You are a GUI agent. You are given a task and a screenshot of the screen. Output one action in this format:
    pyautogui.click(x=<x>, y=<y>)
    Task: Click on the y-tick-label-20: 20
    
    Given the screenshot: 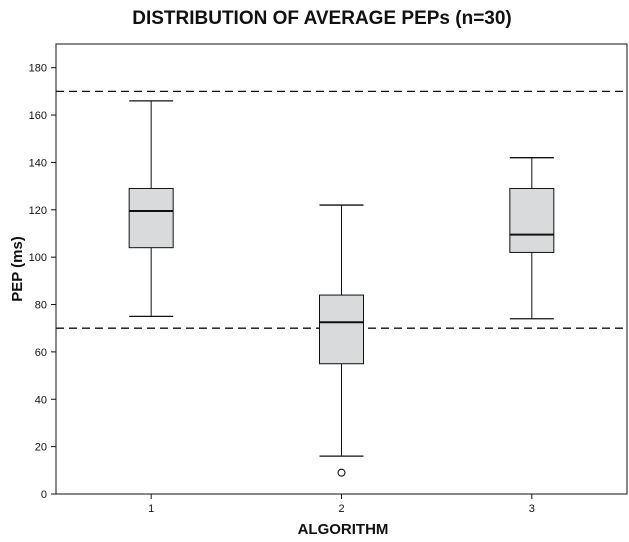 What is the action you would take?
    pyautogui.click(x=41, y=448)
    